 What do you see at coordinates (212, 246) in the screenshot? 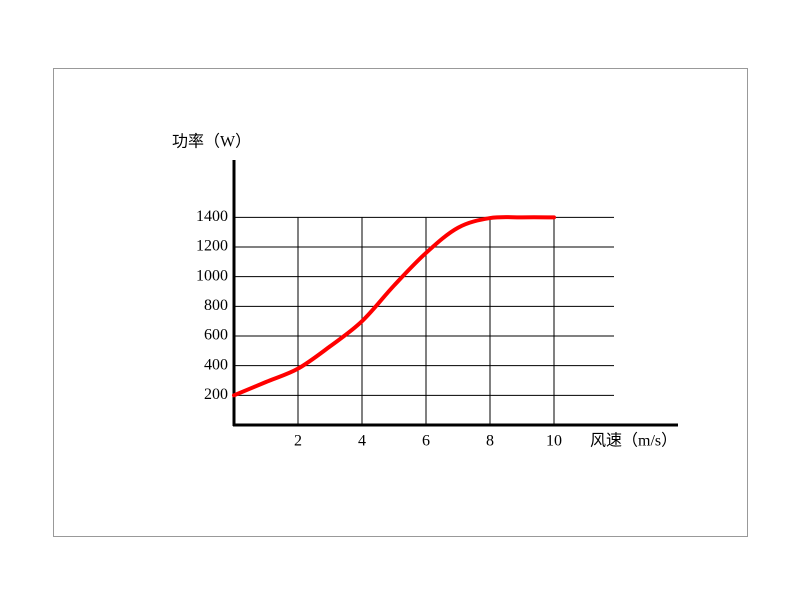
I see `y-tick-label: 1200` at bounding box center [212, 246].